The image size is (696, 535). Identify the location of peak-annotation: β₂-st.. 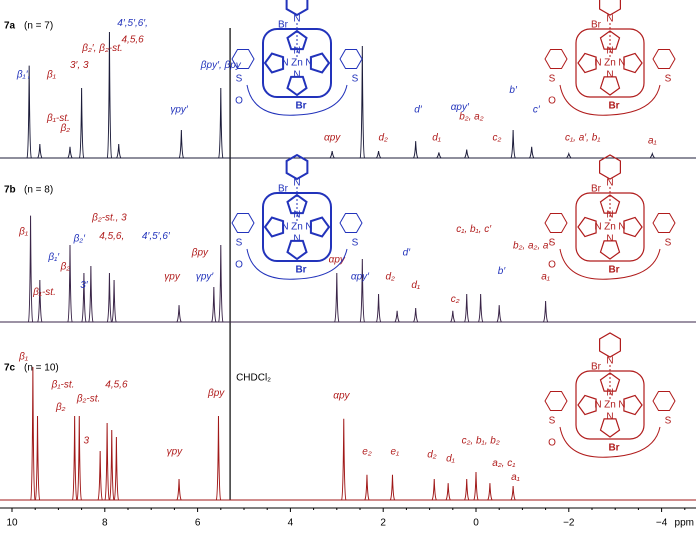
(88, 398).